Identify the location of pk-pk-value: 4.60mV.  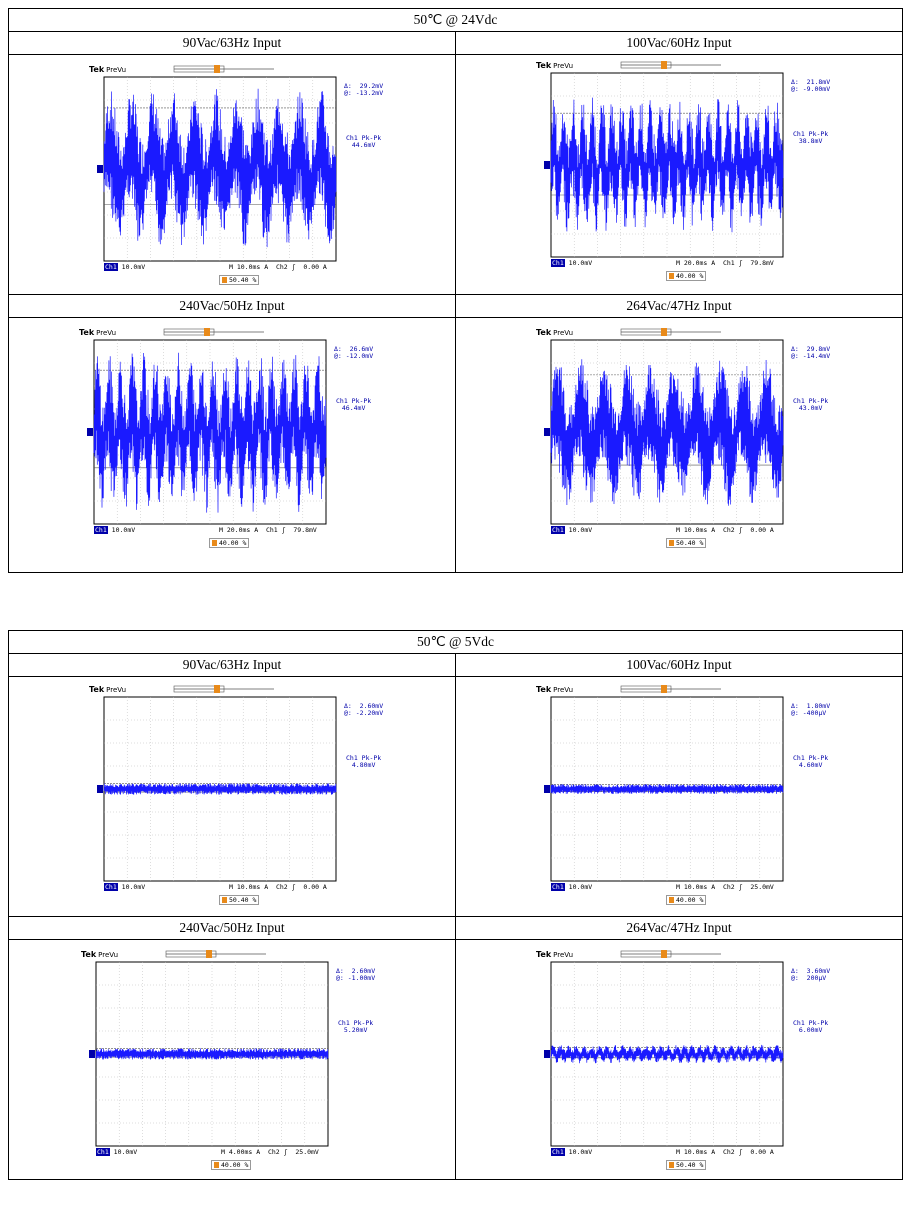
(810, 765).